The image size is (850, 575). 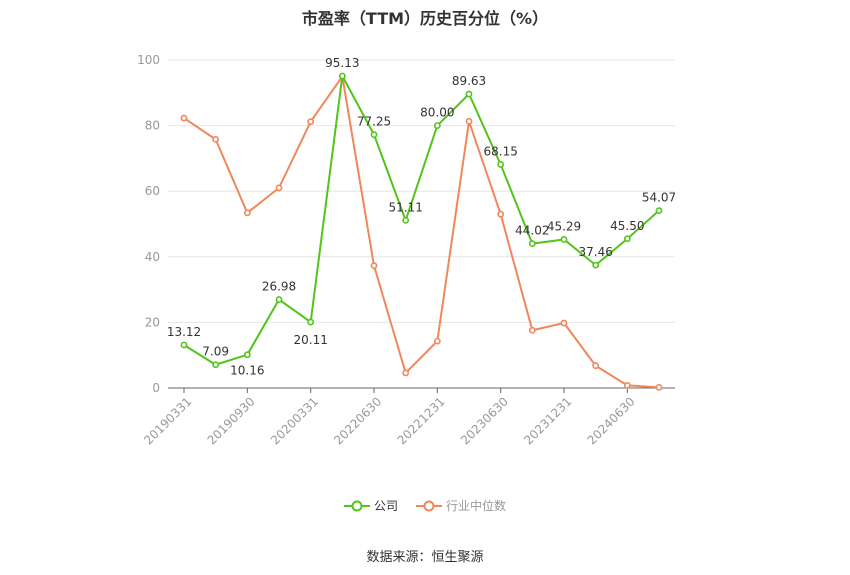 What do you see at coordinates (152, 126) in the screenshot?
I see `y-tick-label: 80` at bounding box center [152, 126].